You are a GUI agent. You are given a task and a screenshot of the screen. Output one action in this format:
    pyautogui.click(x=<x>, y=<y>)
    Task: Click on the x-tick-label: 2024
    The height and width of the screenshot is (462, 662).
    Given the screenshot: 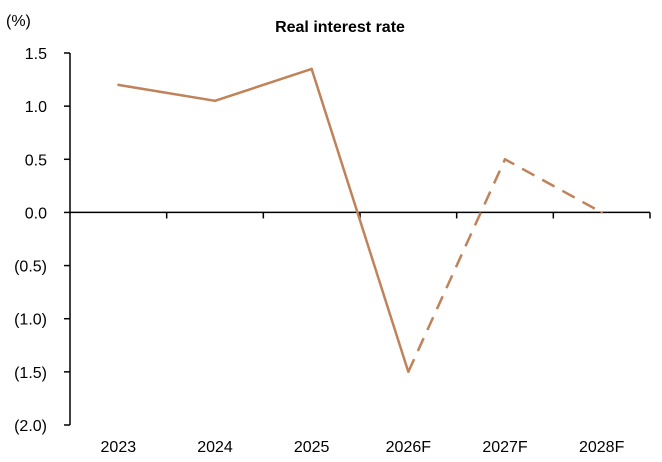 What is the action you would take?
    pyautogui.click(x=215, y=447)
    